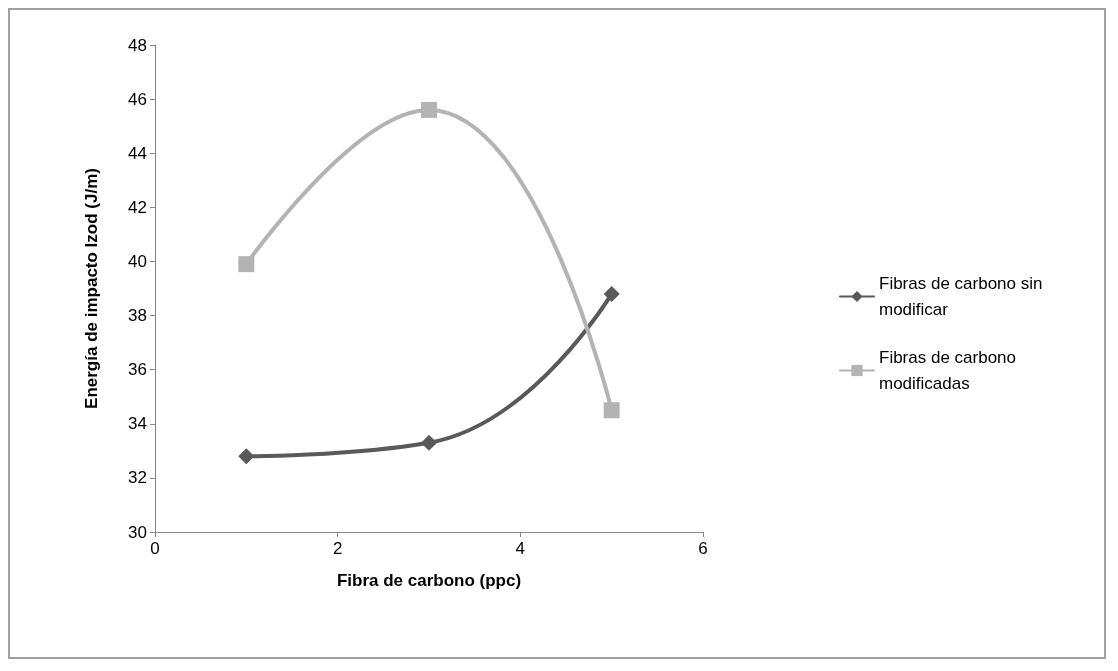 The height and width of the screenshot is (671, 1118). I want to click on y-axis-title: Energía de impacto Izod (J/m), so click(91, 288).